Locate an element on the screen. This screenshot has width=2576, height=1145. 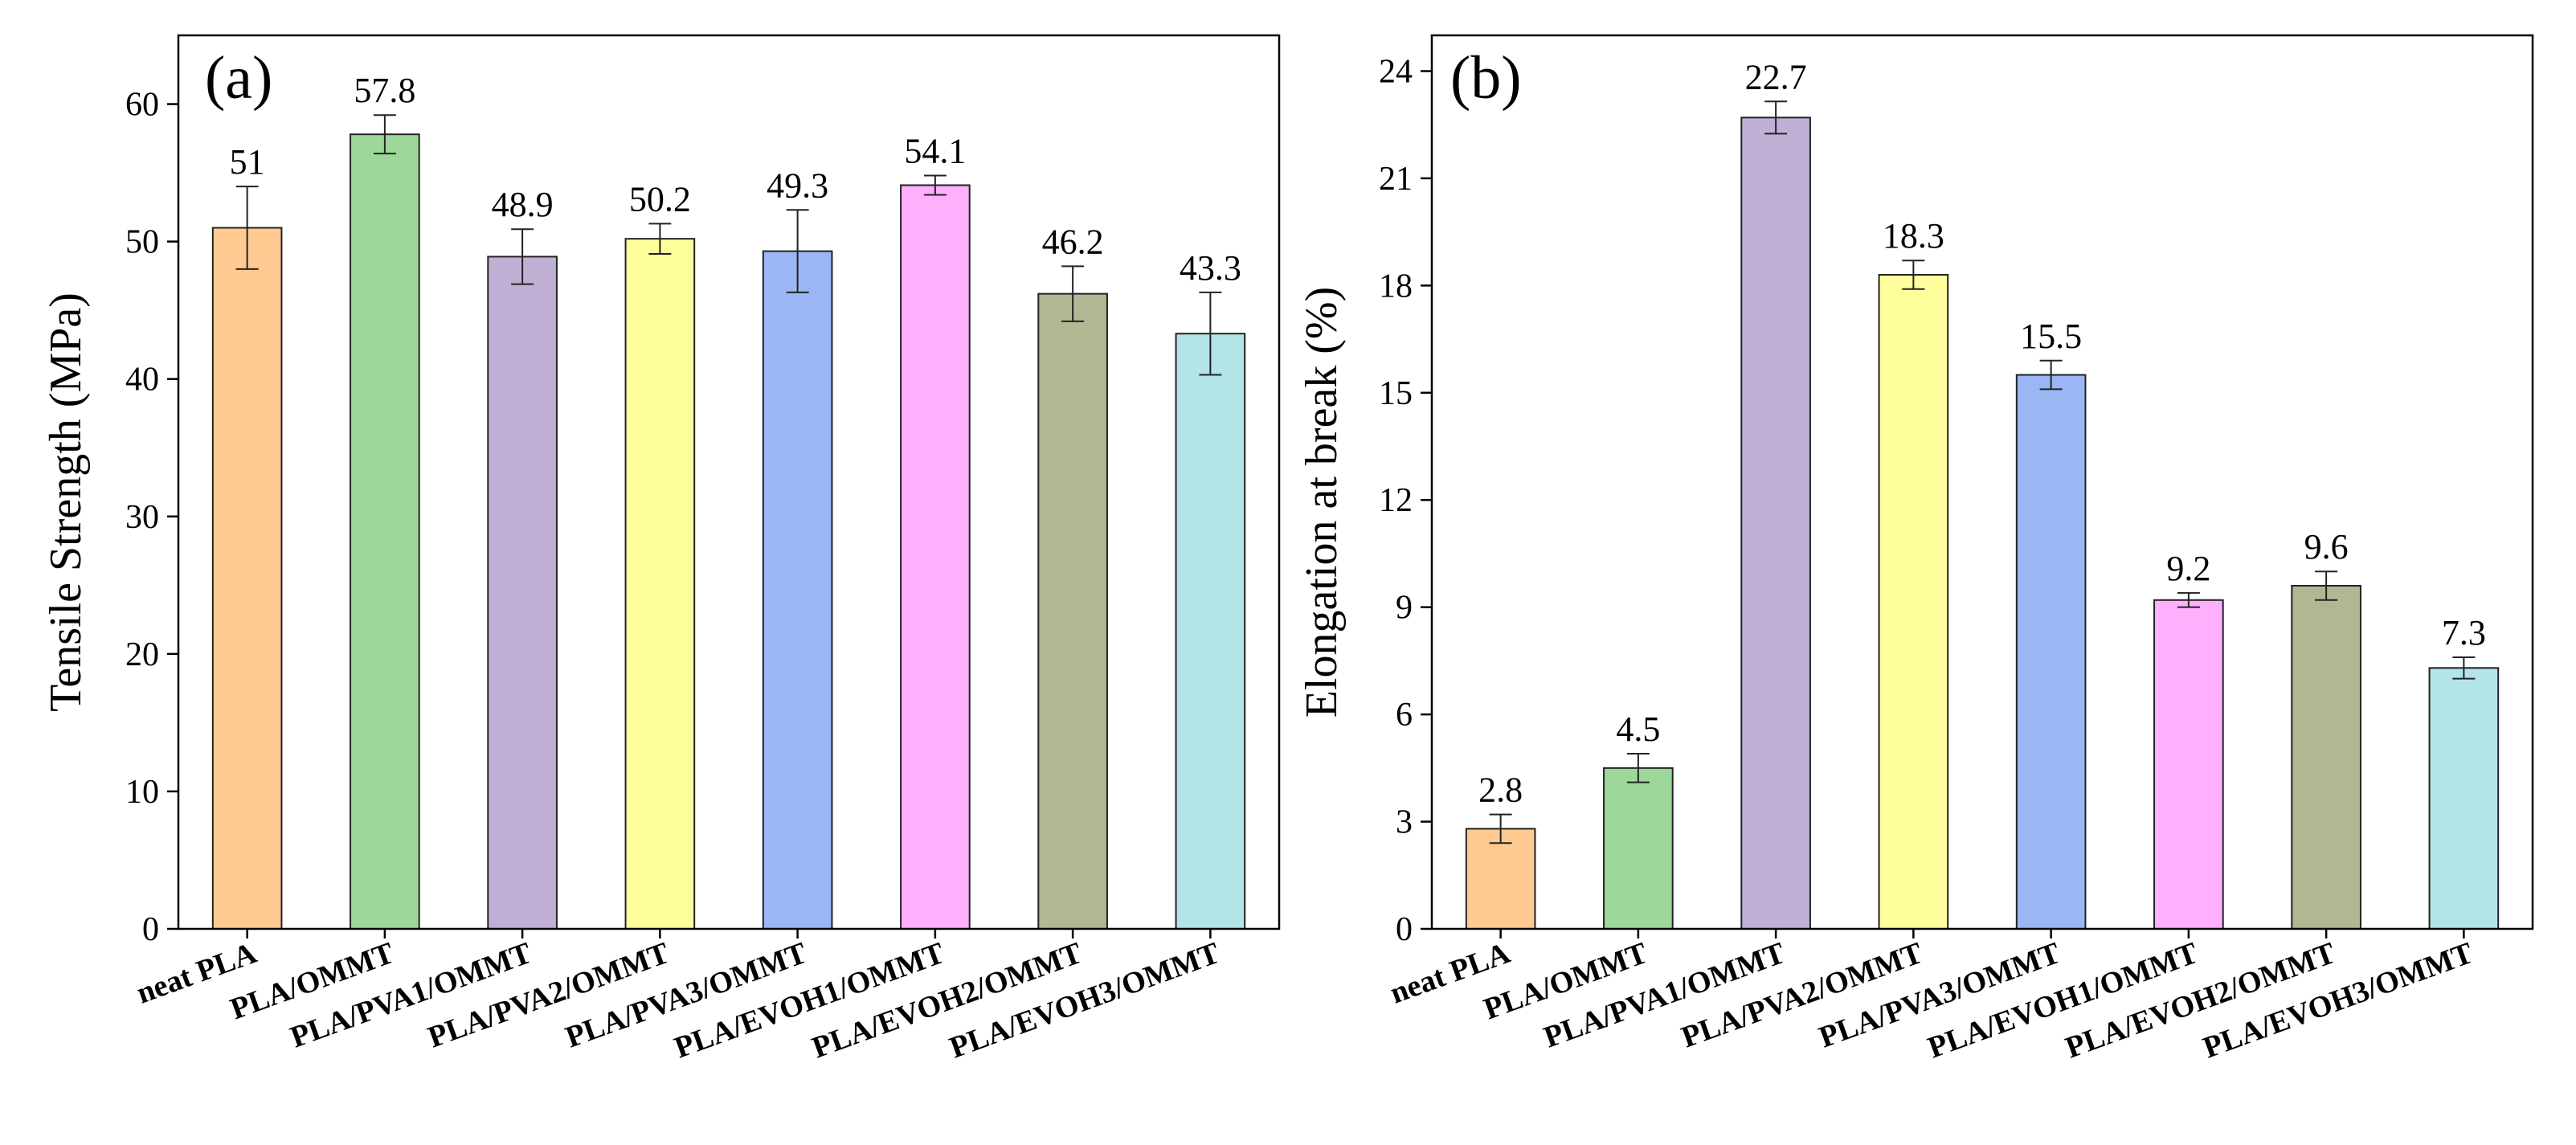
panel-label: (a) is located at coordinates (239, 78).